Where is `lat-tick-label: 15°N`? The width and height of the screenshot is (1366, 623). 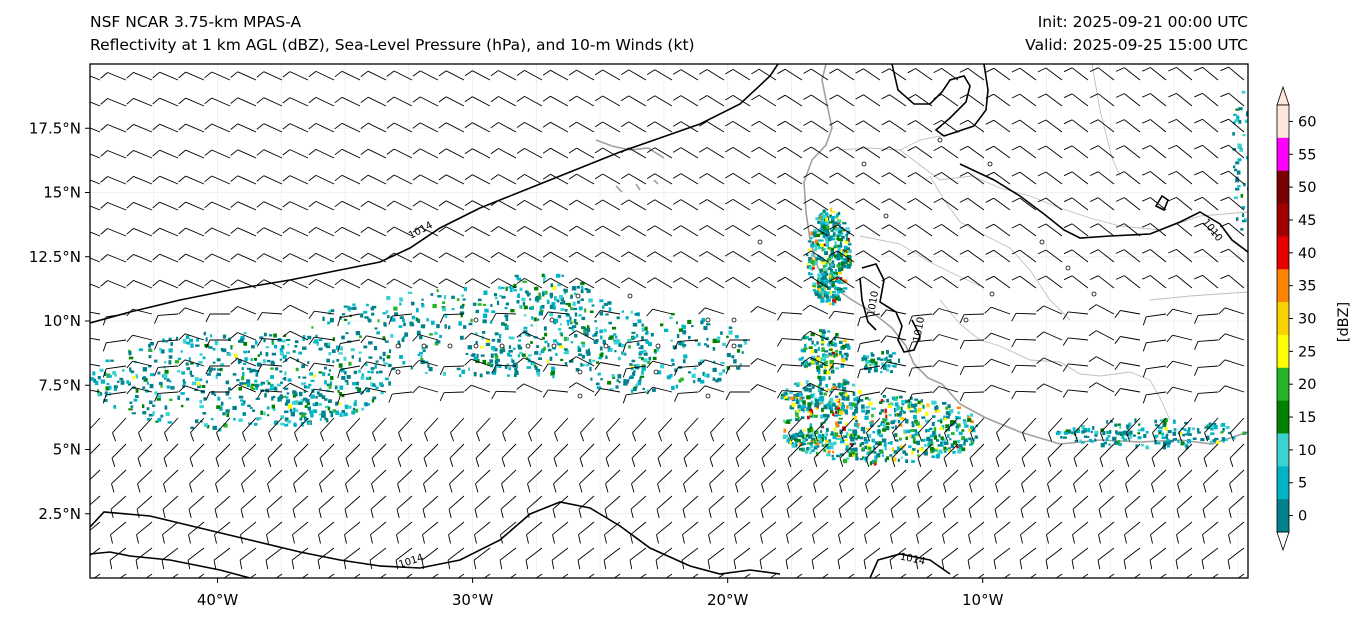 lat-tick-label: 15°N is located at coordinates (62, 193).